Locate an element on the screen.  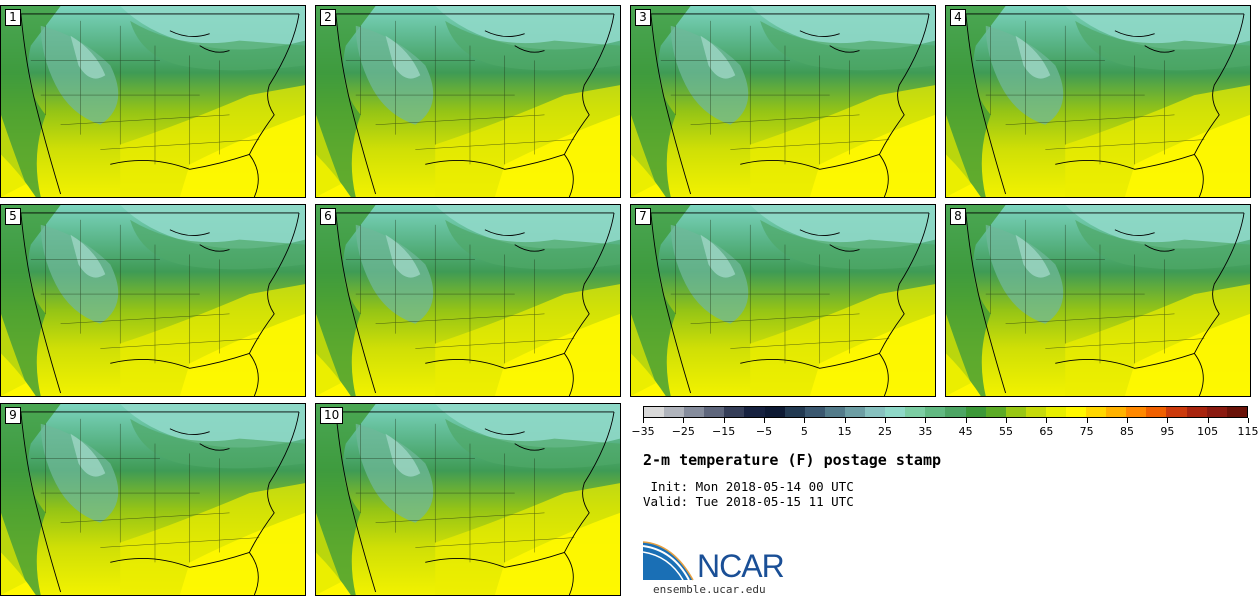
map-panel-10: 10 is located at coordinates (468, 499).